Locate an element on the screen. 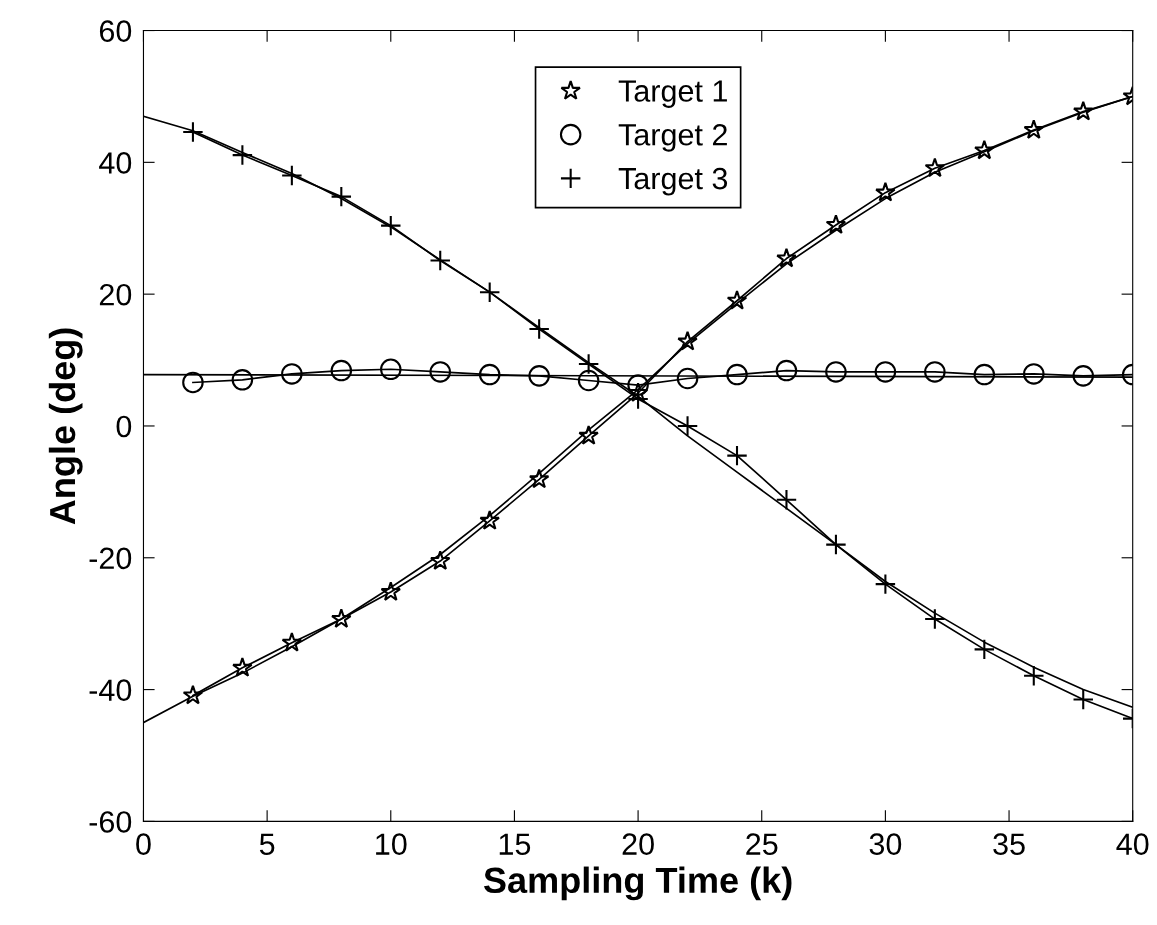 Image resolution: width=1157 pixels, height=925 pixels. legend-label: Target 3 is located at coordinates (673, 181).